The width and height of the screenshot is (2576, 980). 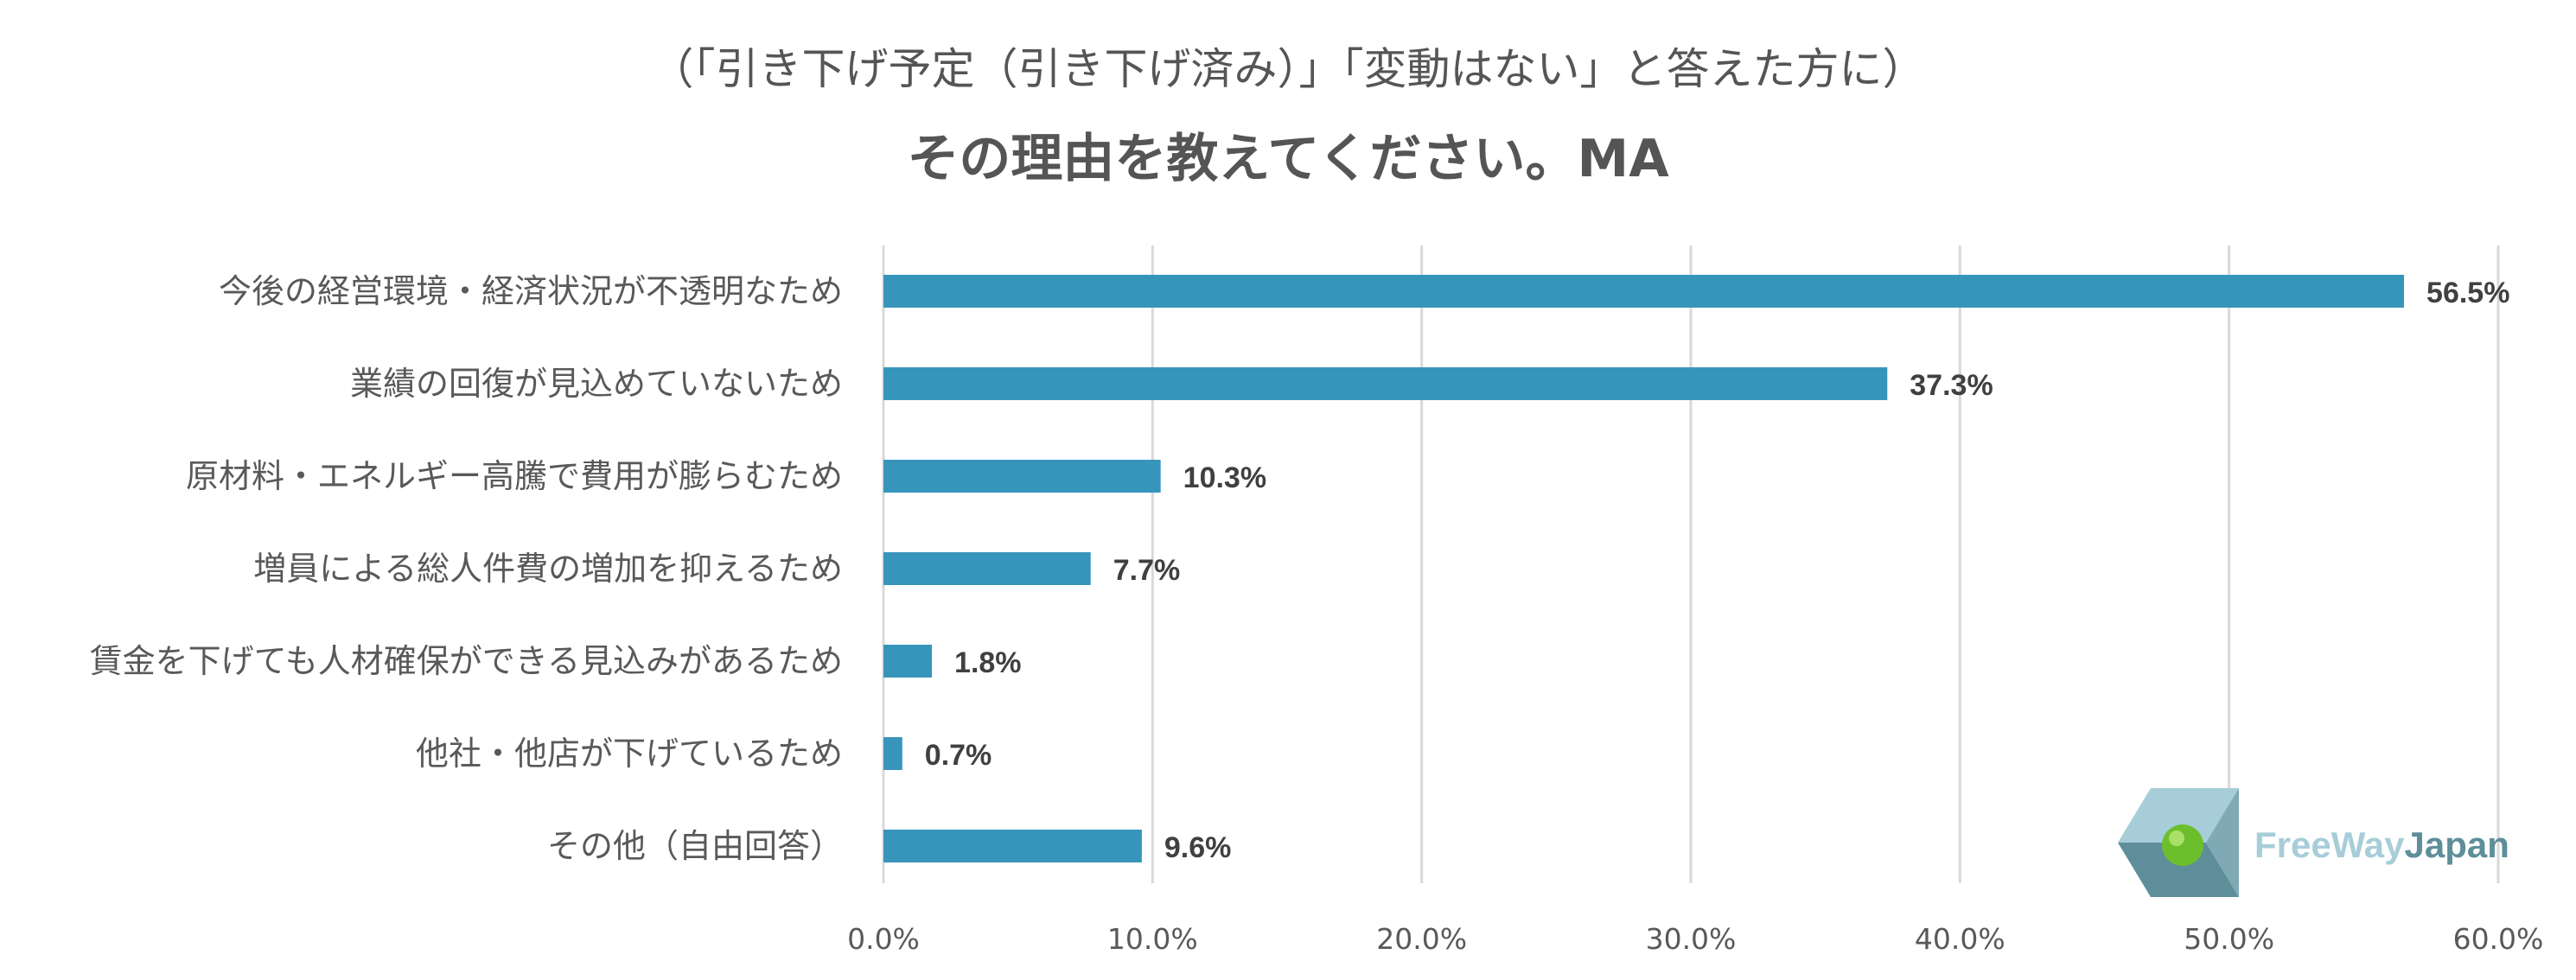 I want to click on logo-text-freeway: FreeWay, so click(x=2329, y=844).